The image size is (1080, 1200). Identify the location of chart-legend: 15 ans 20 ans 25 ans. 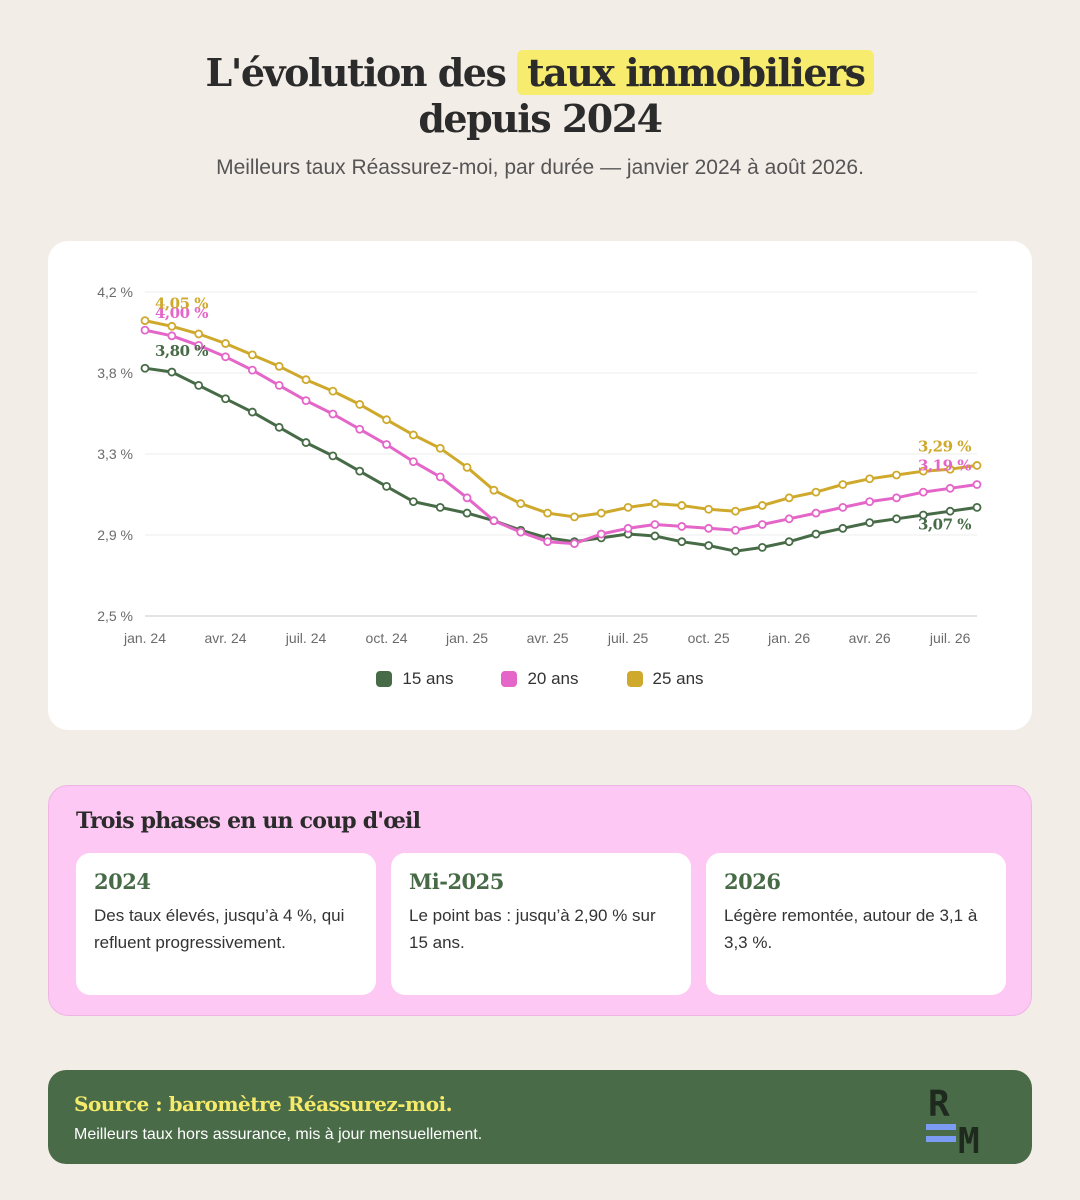
(540, 679).